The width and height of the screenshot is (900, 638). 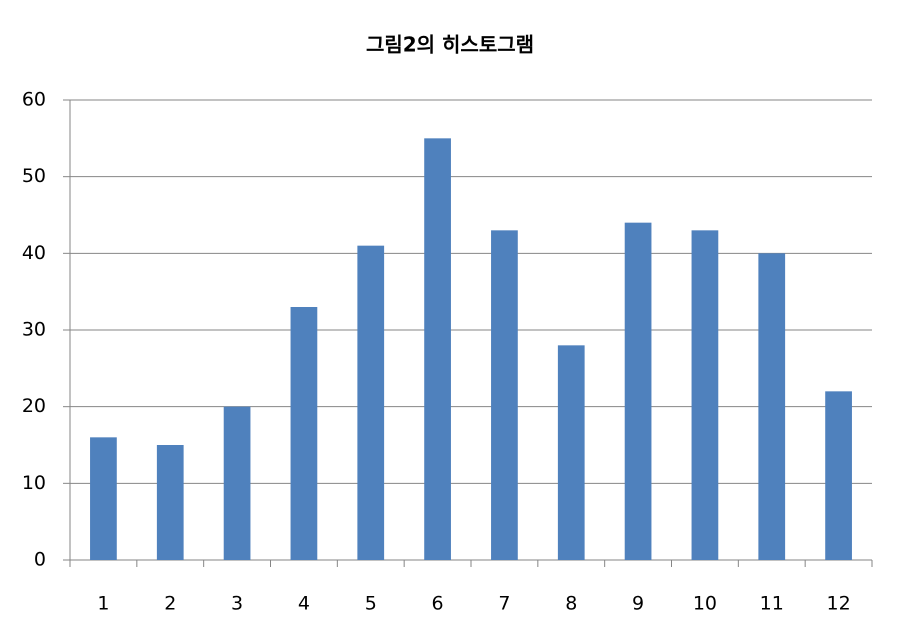 I want to click on x-tick-label: 4, so click(x=304, y=604).